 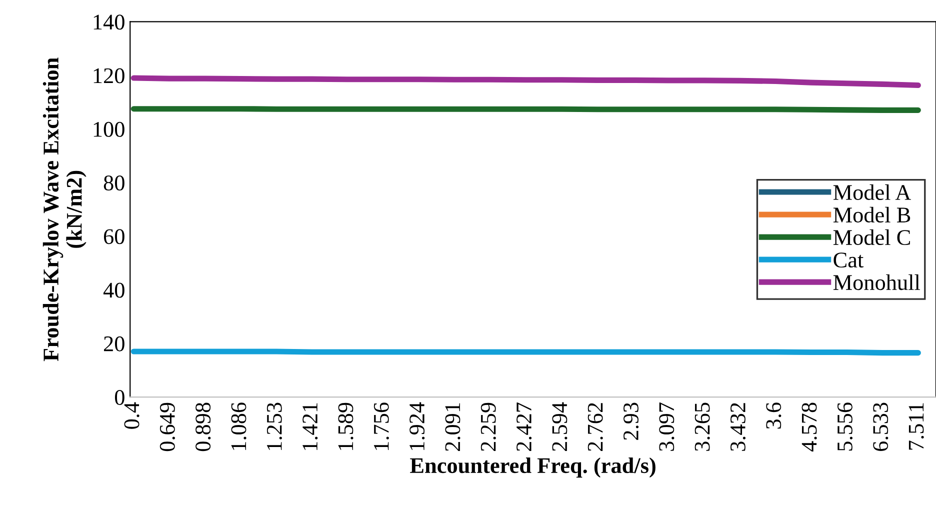 What do you see at coordinates (238, 426) in the screenshot?
I see `x-tick-label: 1.086` at bounding box center [238, 426].